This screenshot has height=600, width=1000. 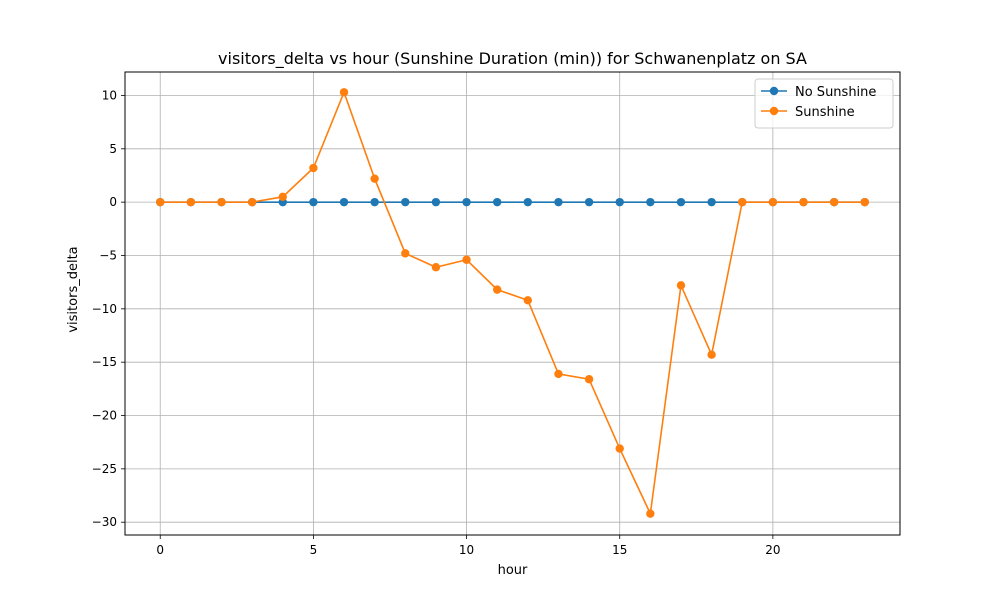 What do you see at coordinates (109, 95) in the screenshot?
I see `y-tick-label: 10` at bounding box center [109, 95].